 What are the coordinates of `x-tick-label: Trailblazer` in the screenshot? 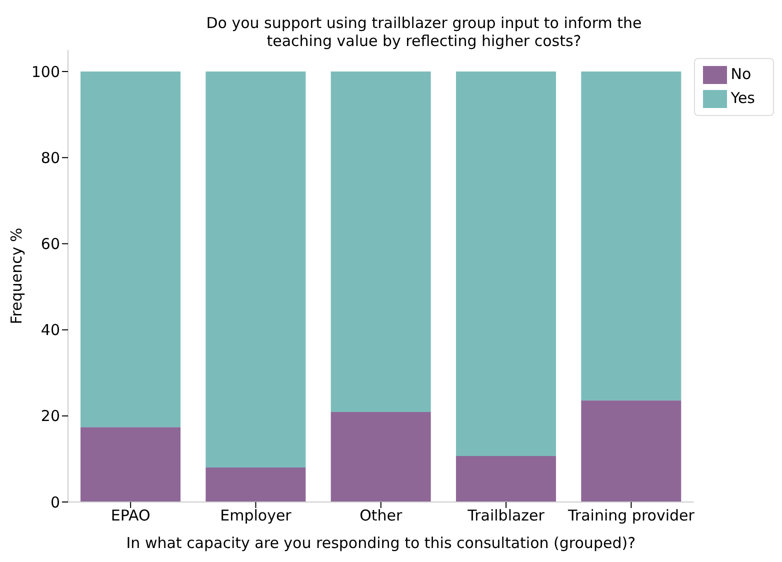 It's located at (506, 515).